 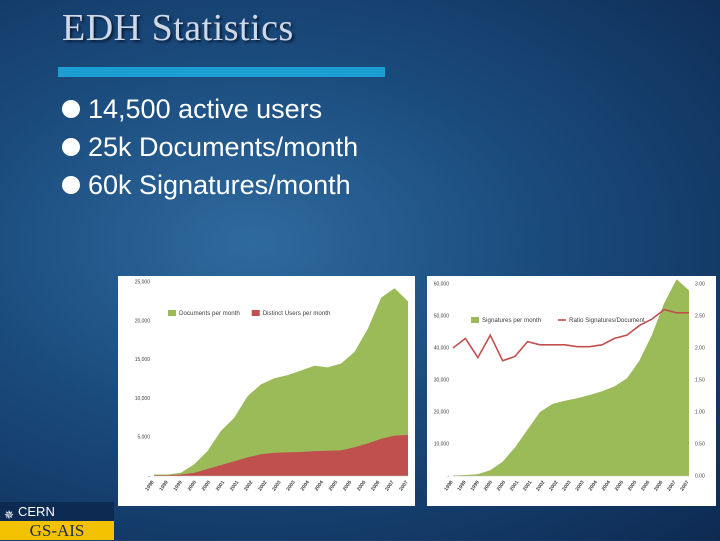 I want to click on title-underline, so click(x=221, y=72).